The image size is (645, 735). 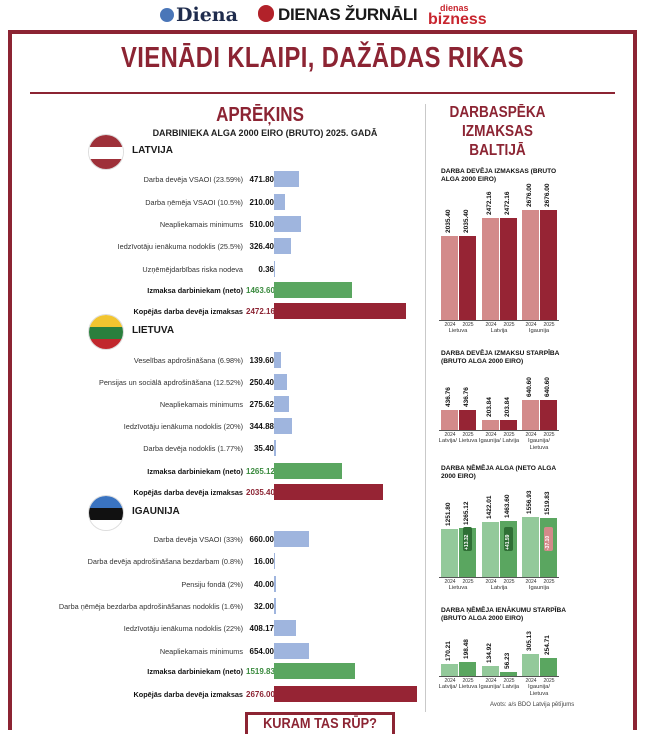 I want to click on bar-value-label: 1519.83, so click(x=547, y=503).